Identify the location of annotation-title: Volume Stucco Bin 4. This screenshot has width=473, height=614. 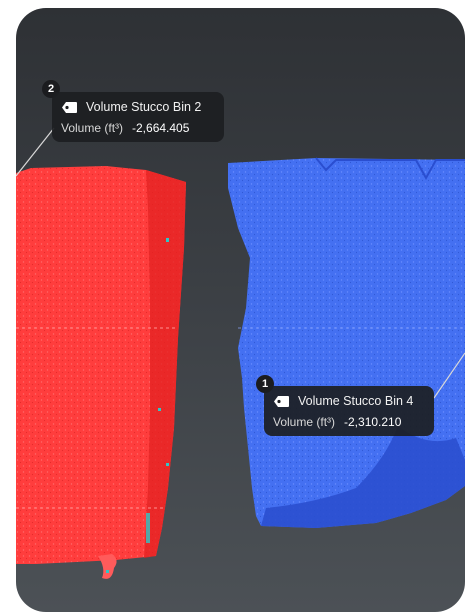
(356, 401).